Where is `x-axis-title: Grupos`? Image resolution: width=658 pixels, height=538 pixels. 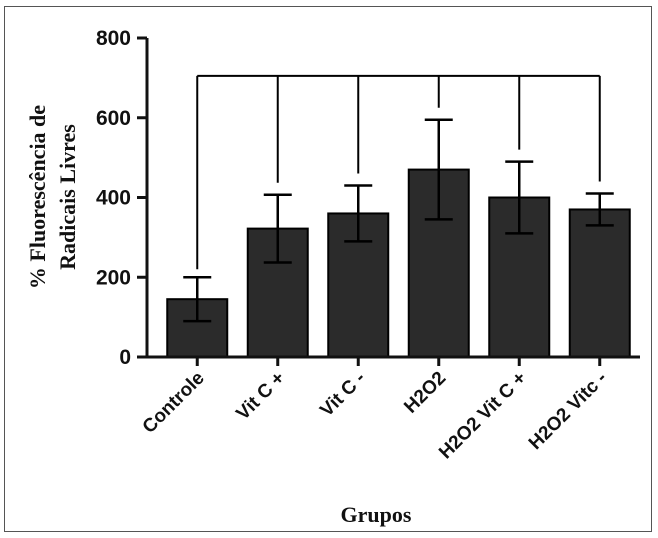 x-axis-title: Grupos is located at coordinates (376, 514).